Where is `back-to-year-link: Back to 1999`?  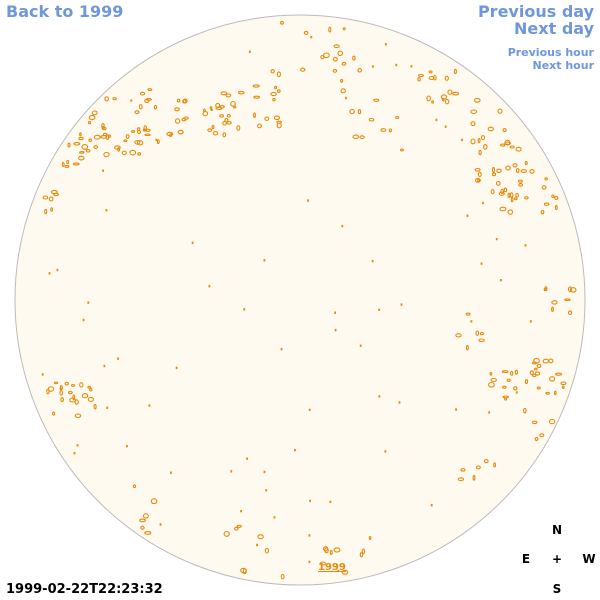 back-to-year-link: Back to 1999 is located at coordinates (65, 11).